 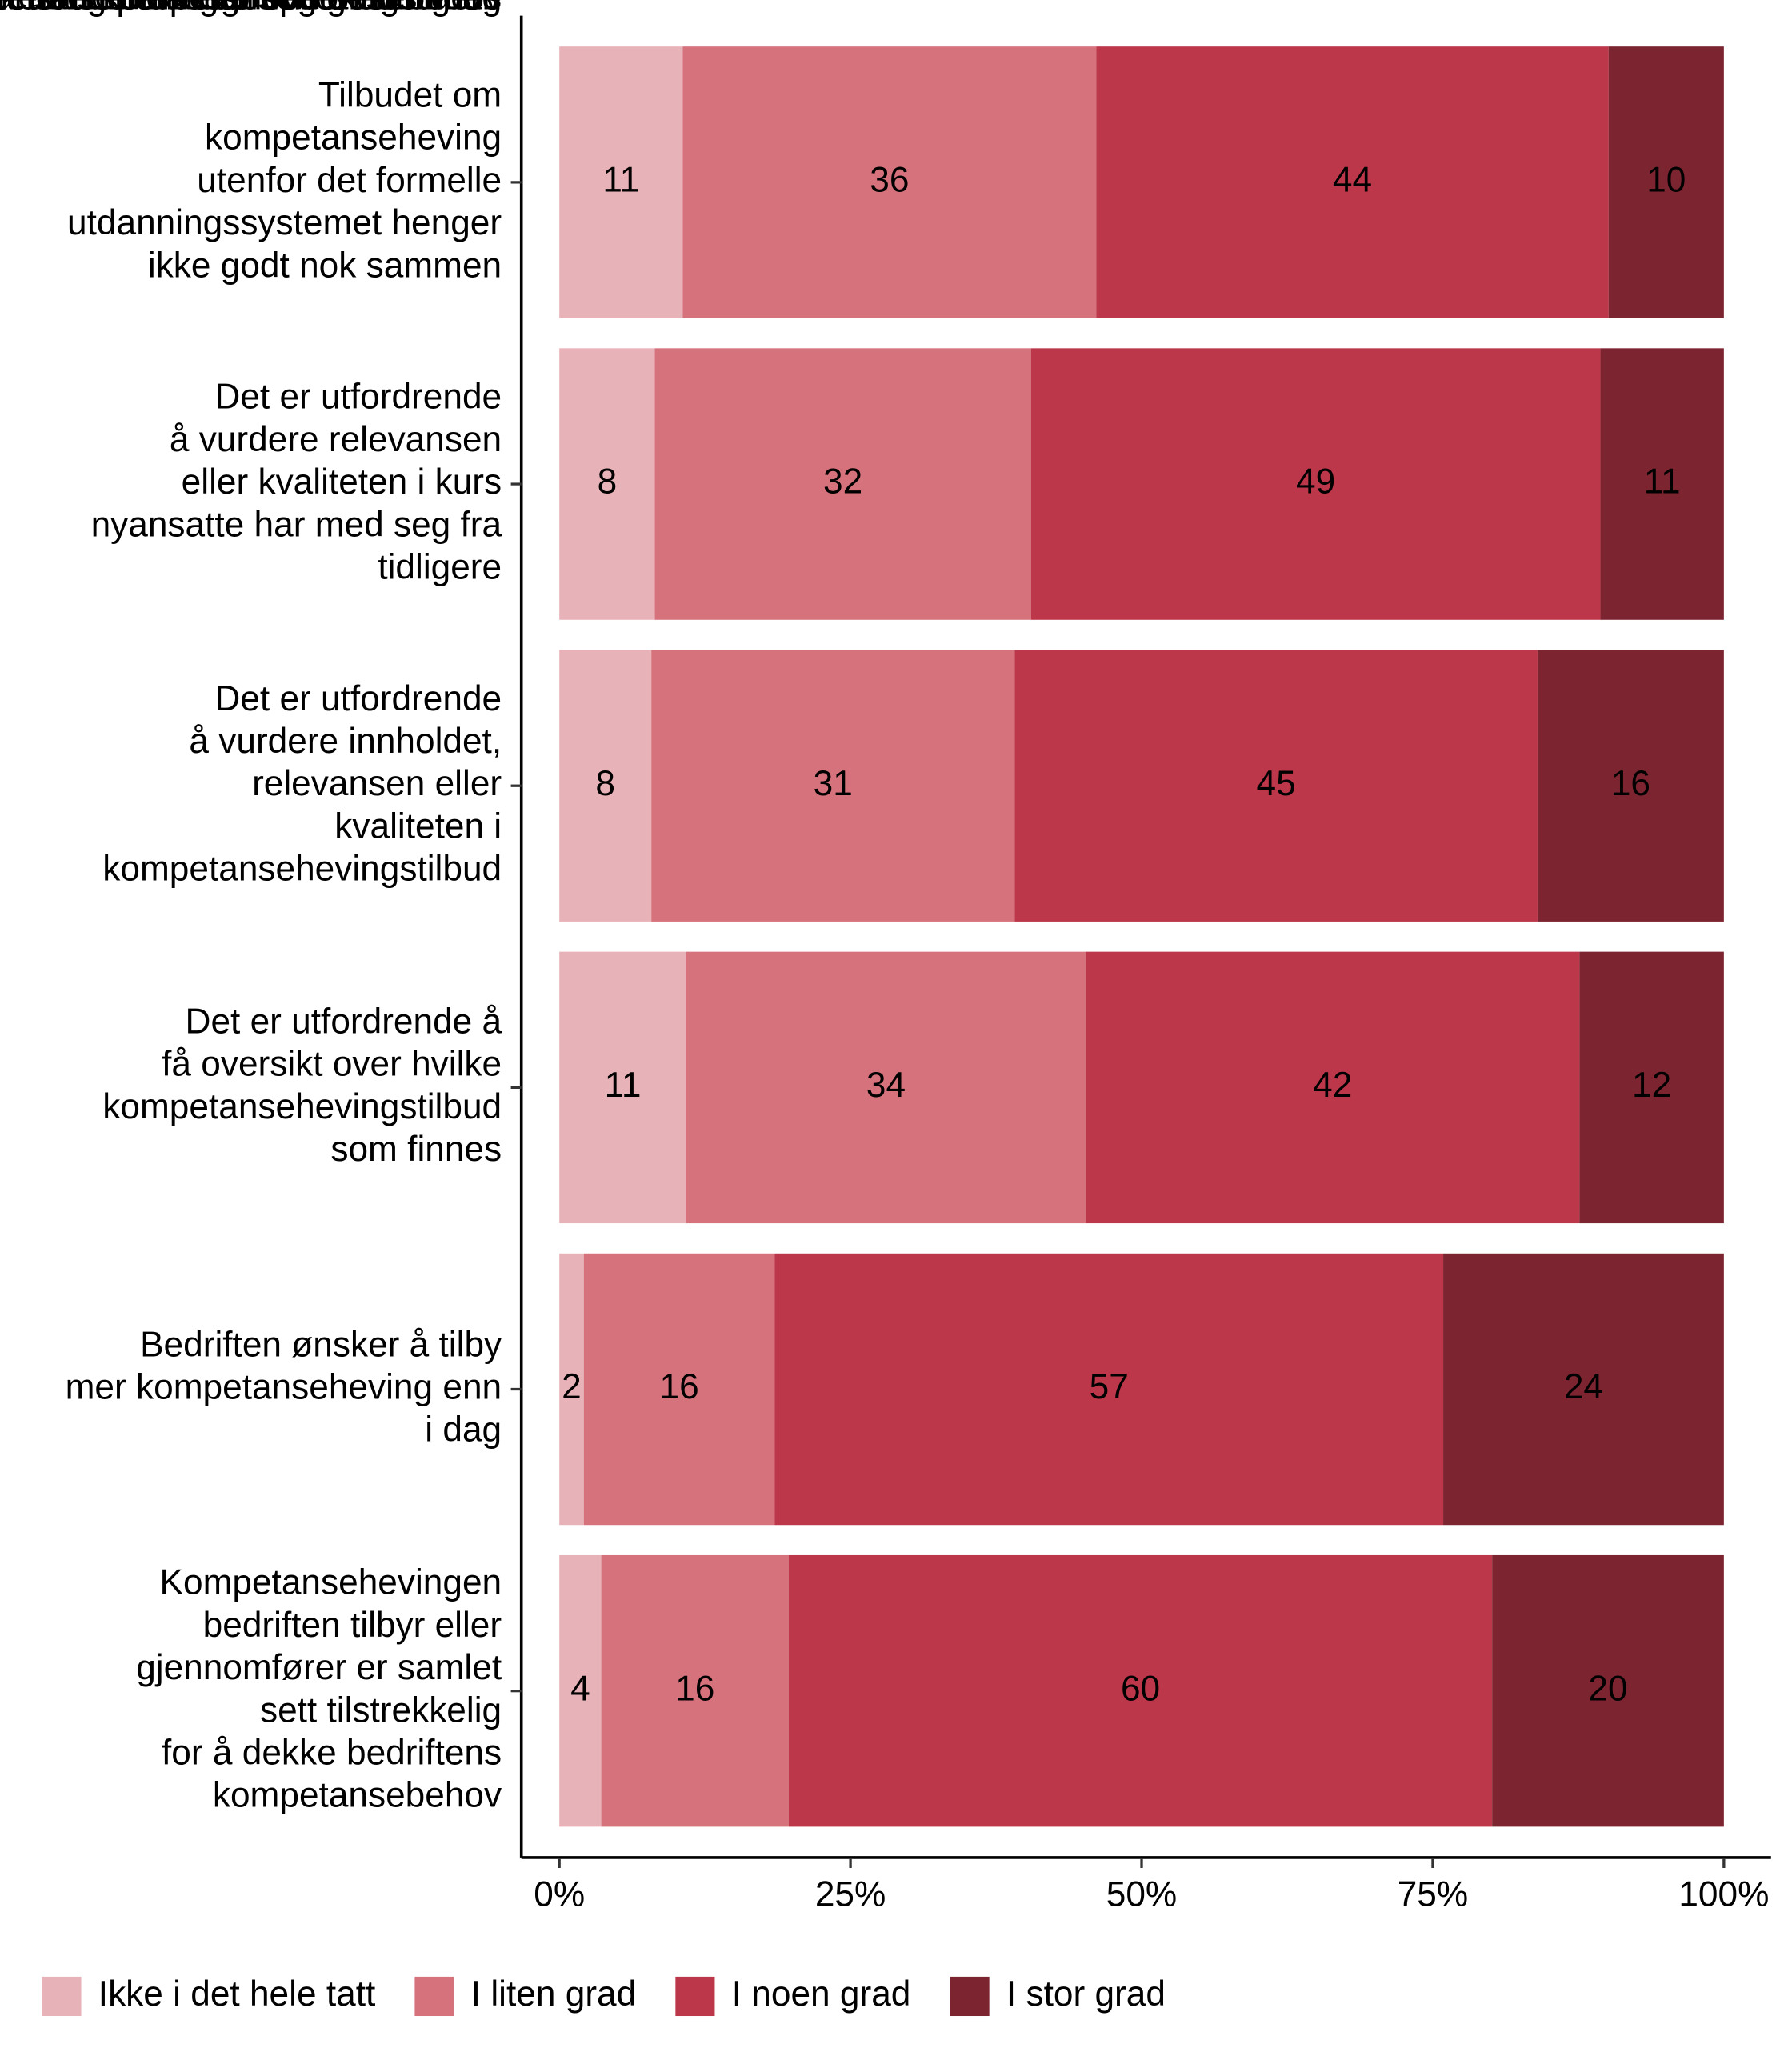 I want to click on x-tick-label: 25%, so click(x=850, y=1894).